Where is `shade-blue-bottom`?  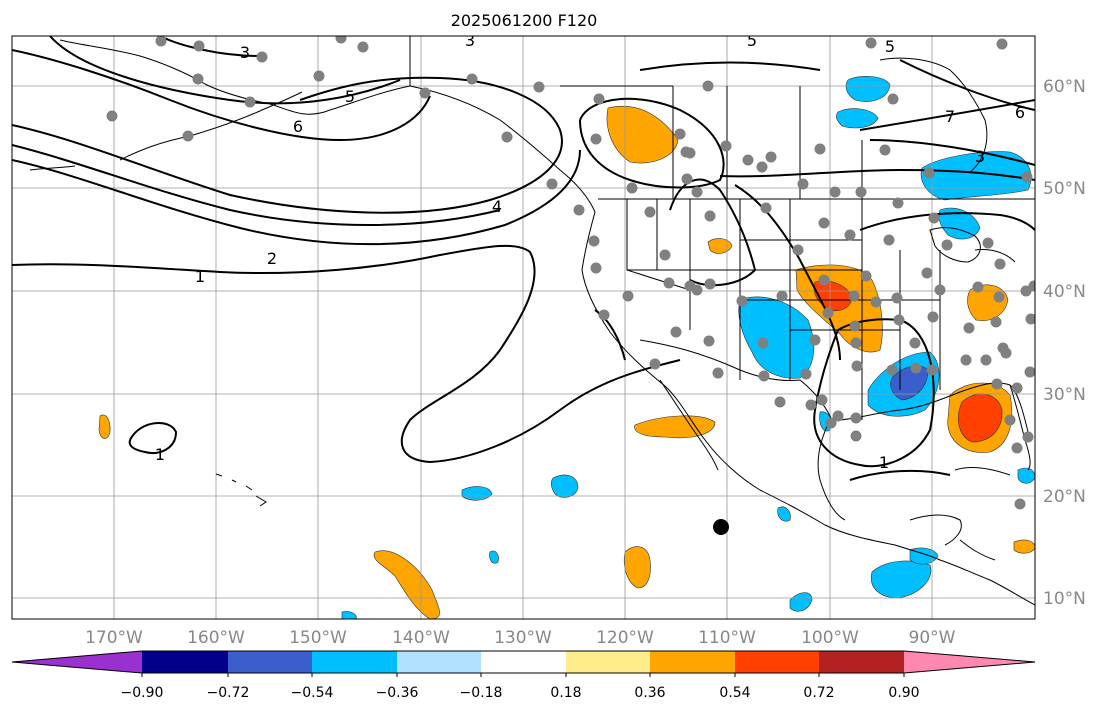
shade-blue-bottom is located at coordinates (349, 615).